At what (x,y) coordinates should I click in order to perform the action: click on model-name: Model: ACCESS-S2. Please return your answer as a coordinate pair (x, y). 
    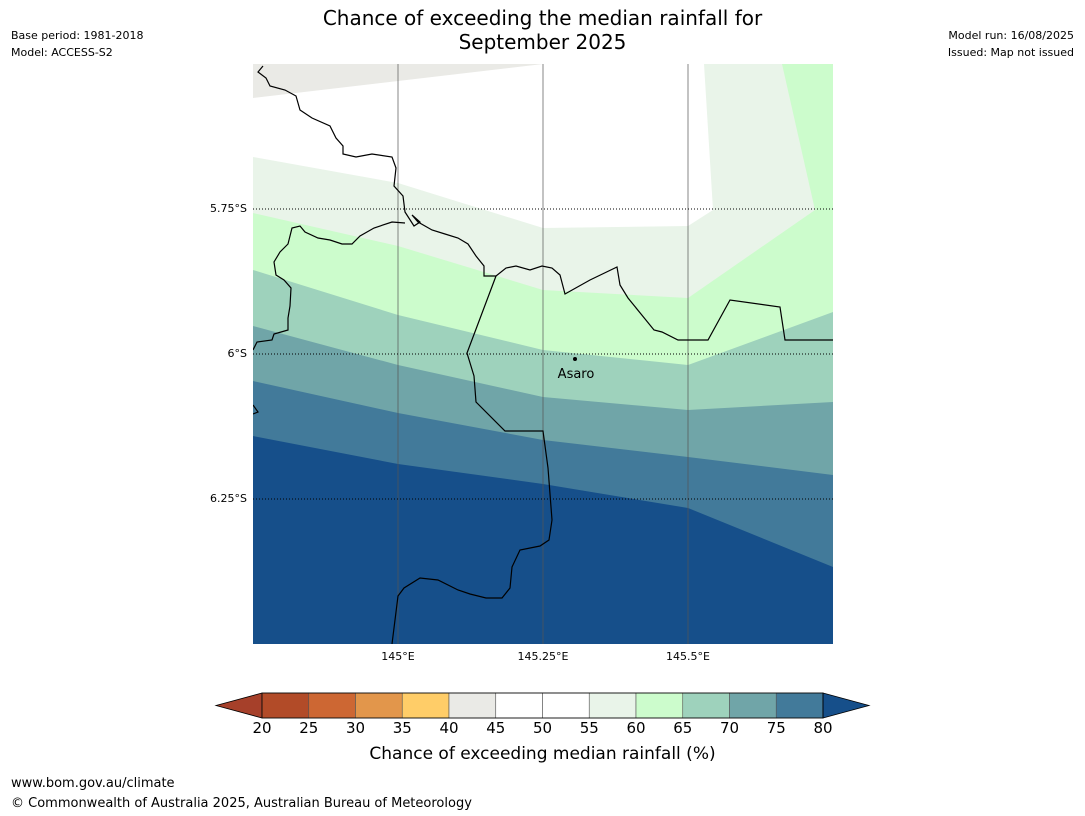
    Looking at the image, I should click on (62, 52).